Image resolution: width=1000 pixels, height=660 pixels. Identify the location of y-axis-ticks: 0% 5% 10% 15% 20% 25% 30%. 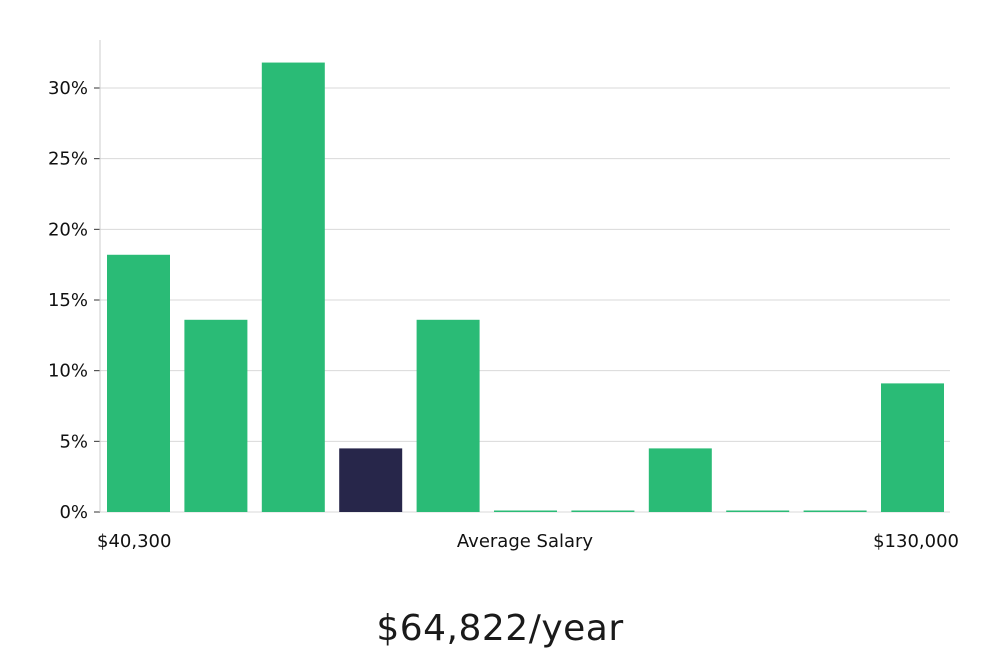
(74, 300).